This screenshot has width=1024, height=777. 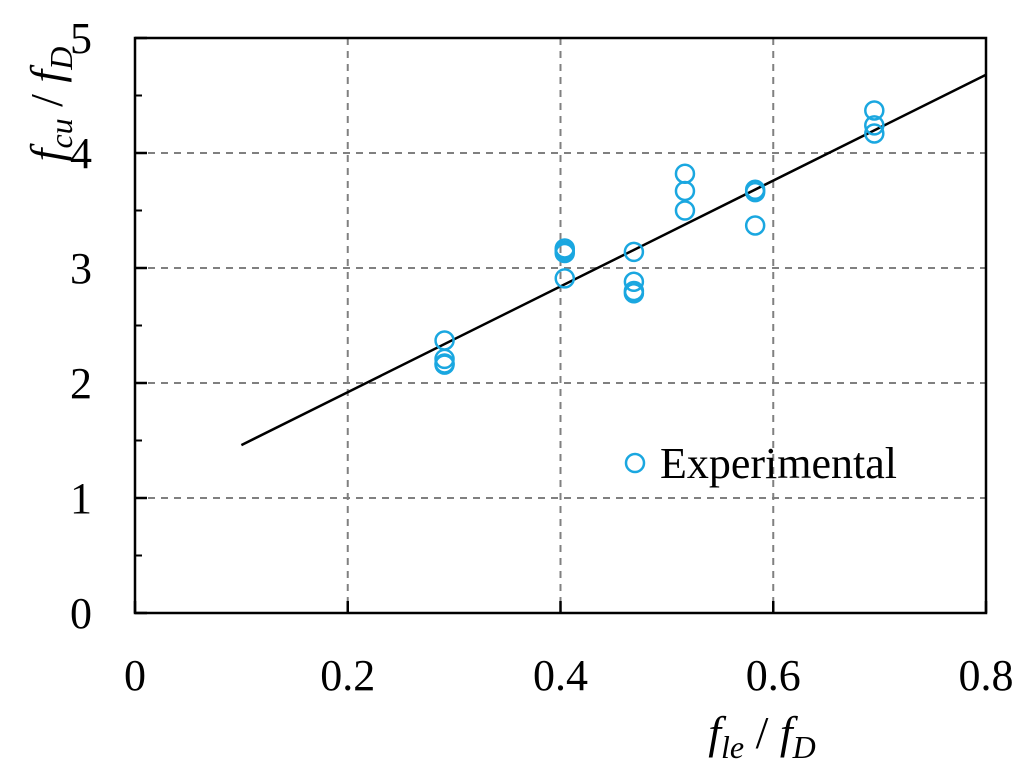 What do you see at coordinates (986, 675) in the screenshot?
I see `x-tick-label: 0.8` at bounding box center [986, 675].